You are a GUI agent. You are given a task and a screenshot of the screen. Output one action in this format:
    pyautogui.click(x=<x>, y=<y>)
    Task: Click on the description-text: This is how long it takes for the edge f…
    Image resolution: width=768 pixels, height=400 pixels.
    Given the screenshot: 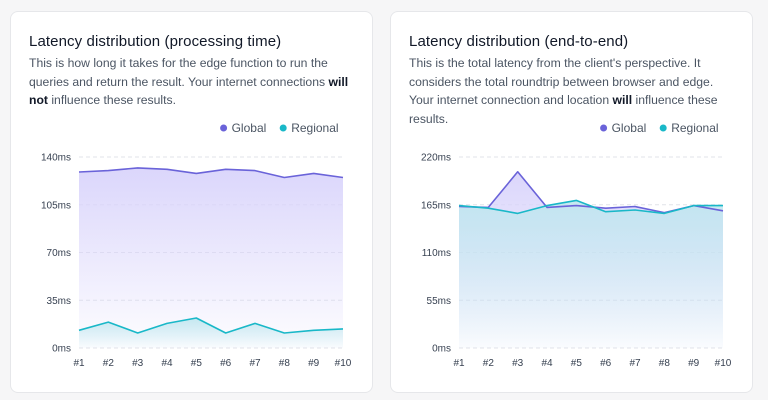 What is the action you would take?
    pyautogui.click(x=179, y=72)
    